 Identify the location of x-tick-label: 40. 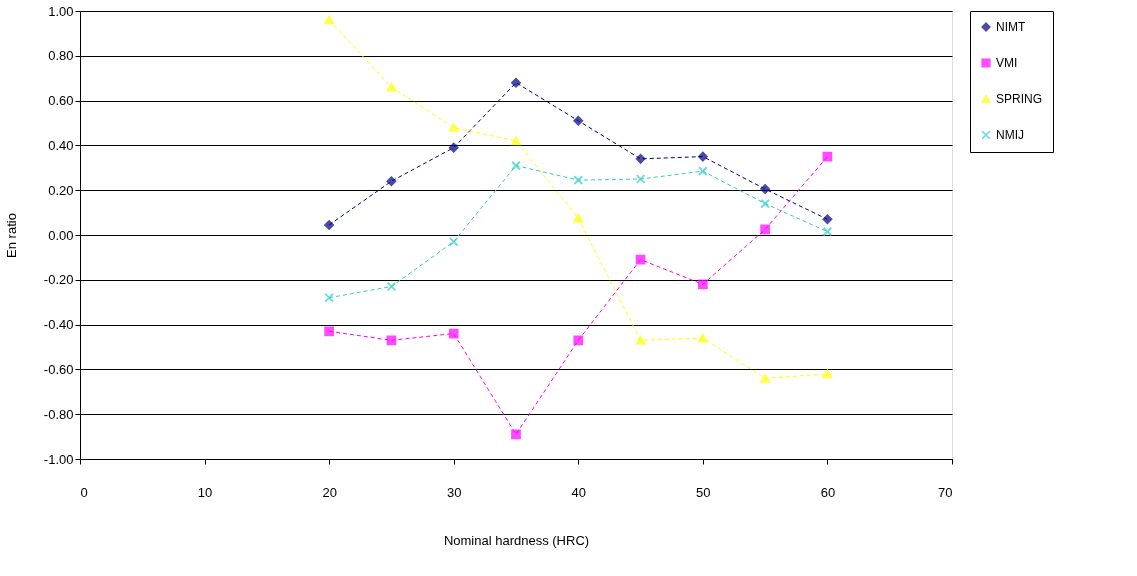
(579, 492).